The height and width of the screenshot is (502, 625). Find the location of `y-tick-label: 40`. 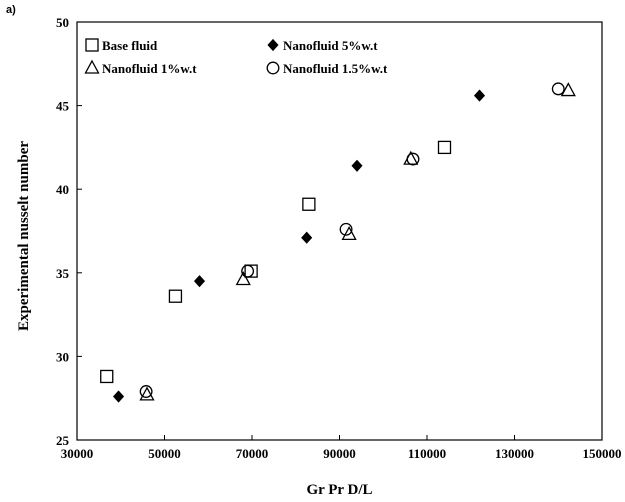

y-tick-label: 40 is located at coordinates (62, 189).